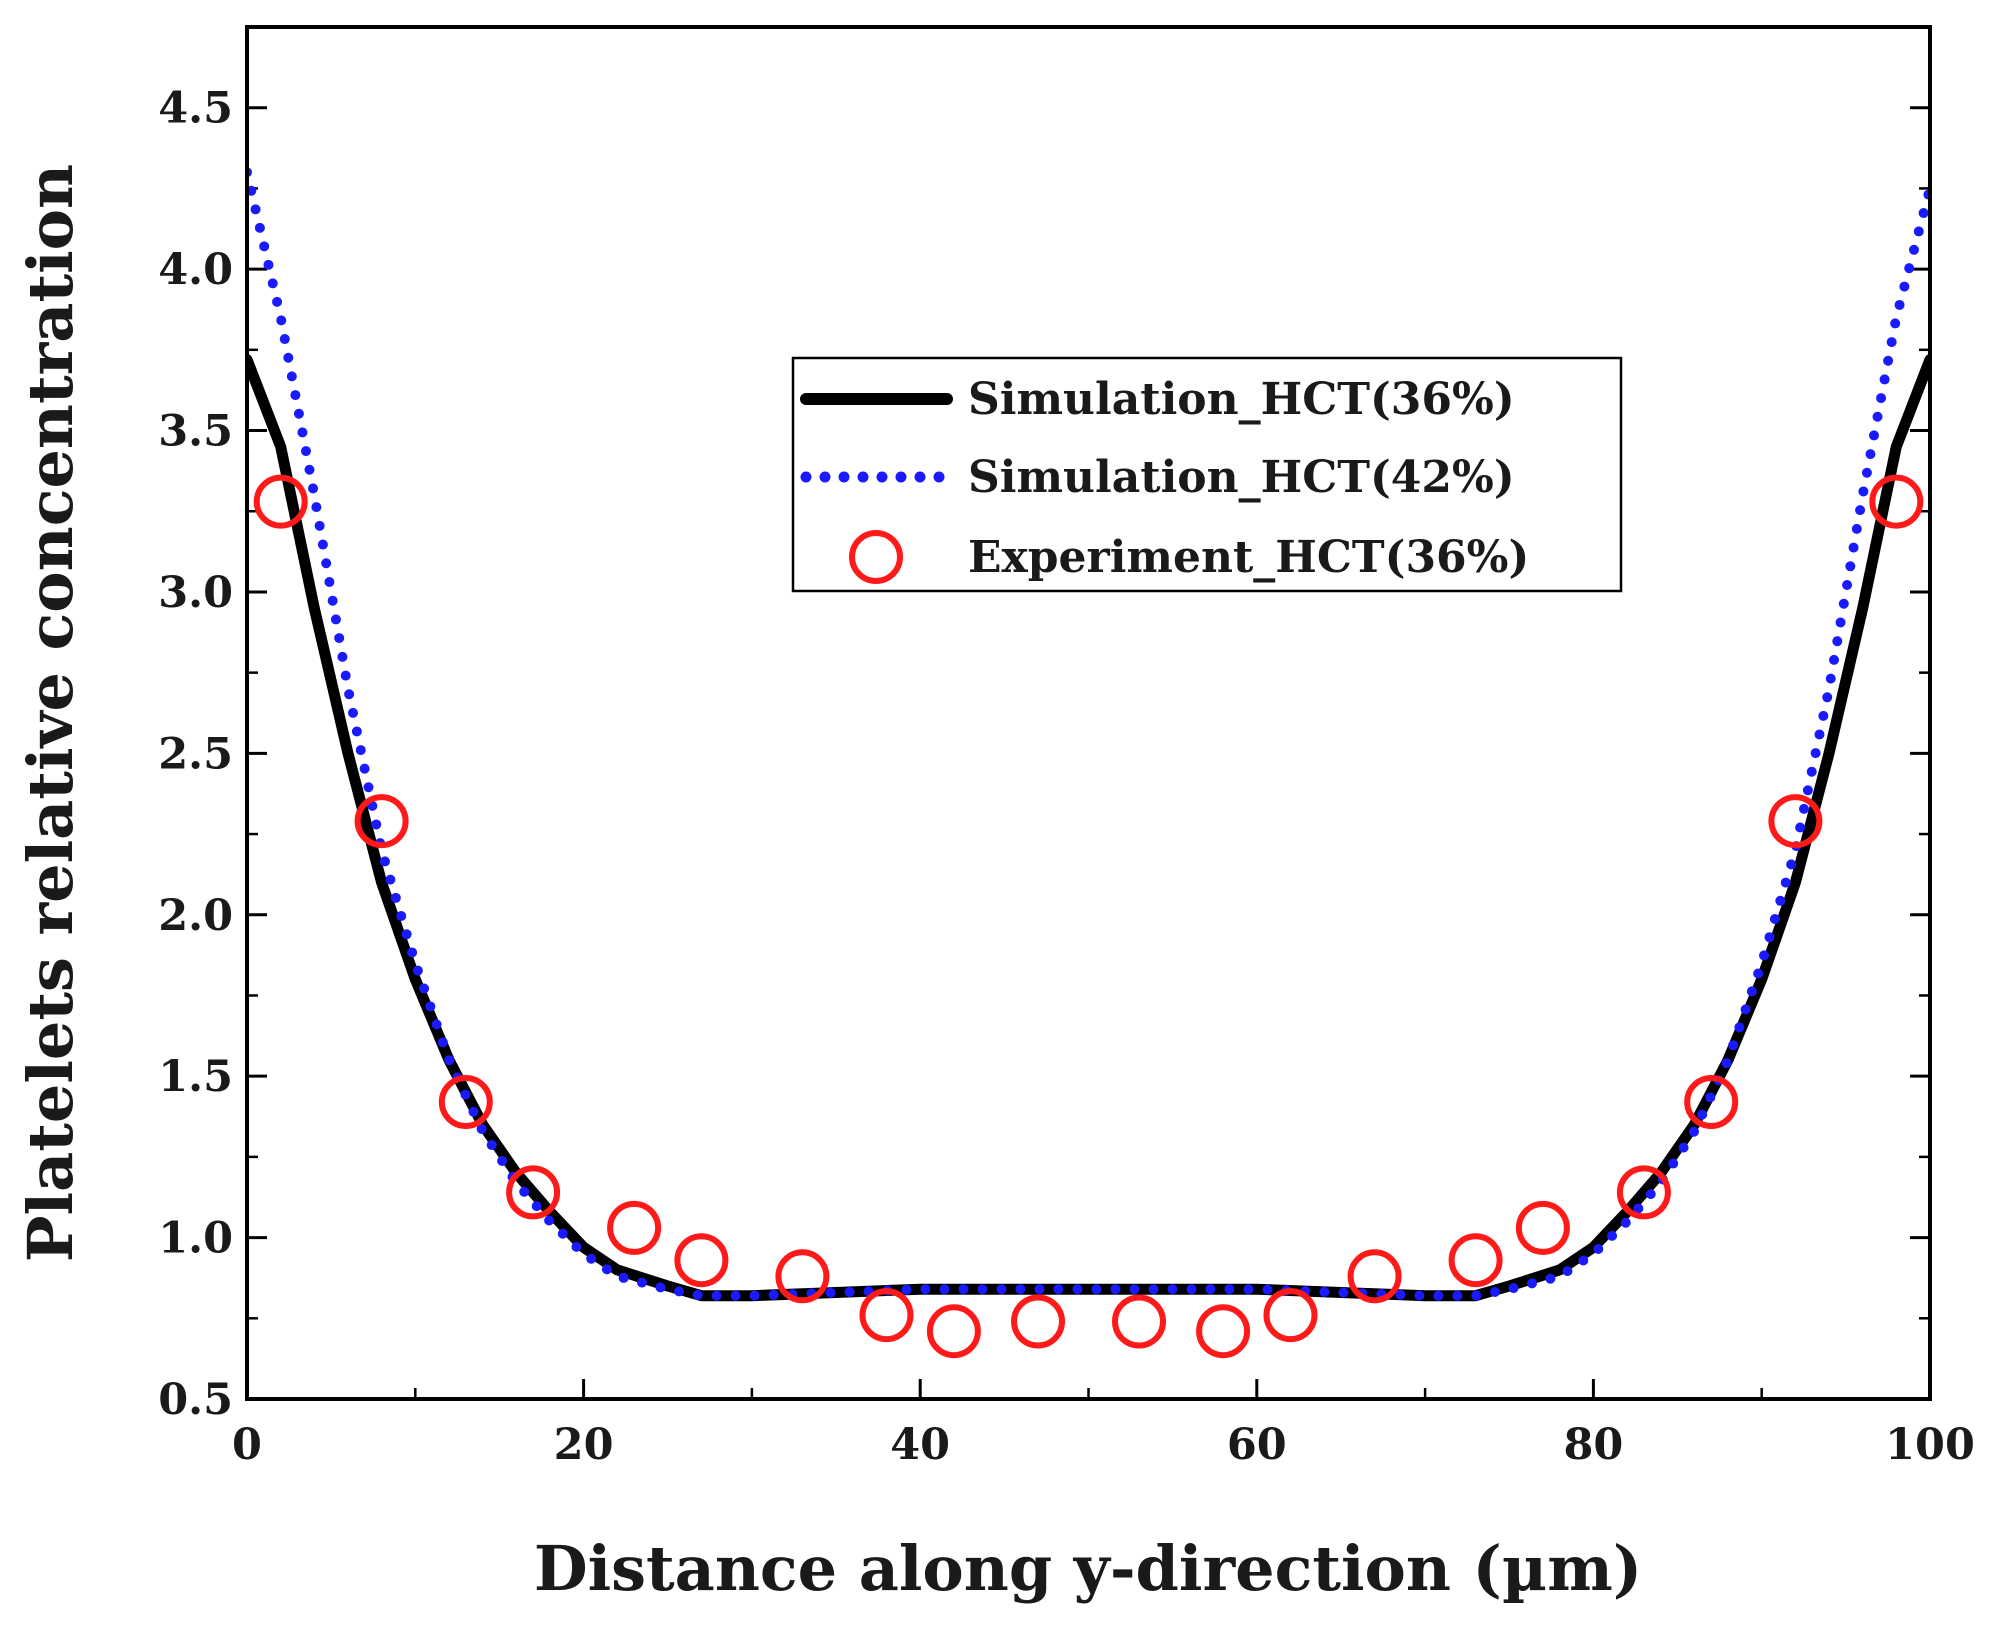 The image size is (1997, 1626). I want to click on y-tick-label: 2.5, so click(195, 754).